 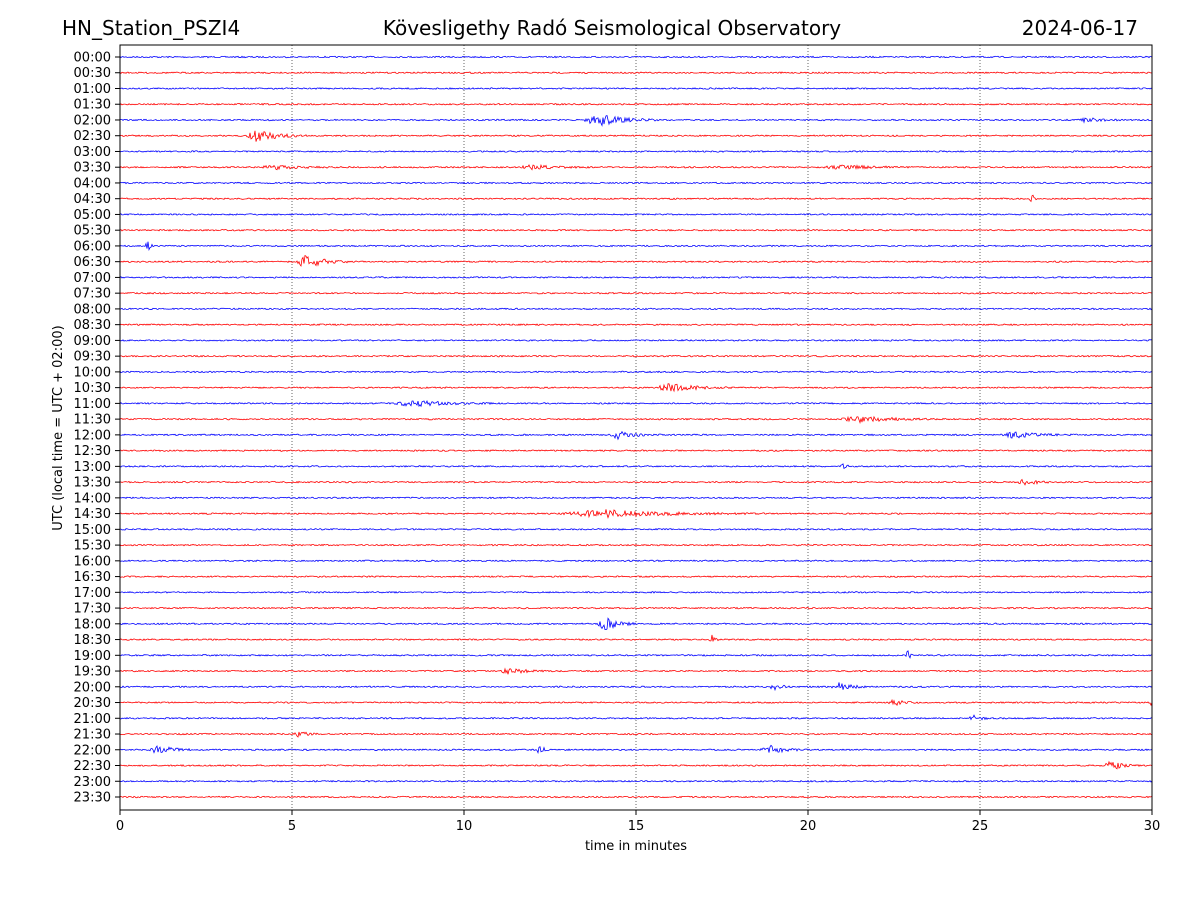 What do you see at coordinates (92, 719) in the screenshot?
I see `y-tick-label: 21:00` at bounding box center [92, 719].